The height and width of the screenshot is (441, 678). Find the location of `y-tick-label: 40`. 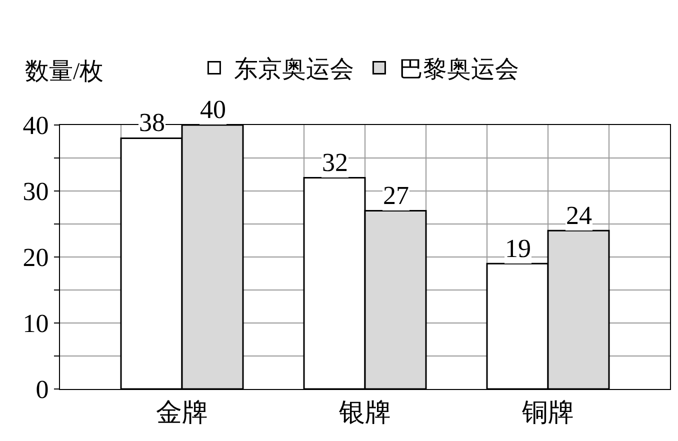

y-tick-label: 40 is located at coordinates (35, 125).